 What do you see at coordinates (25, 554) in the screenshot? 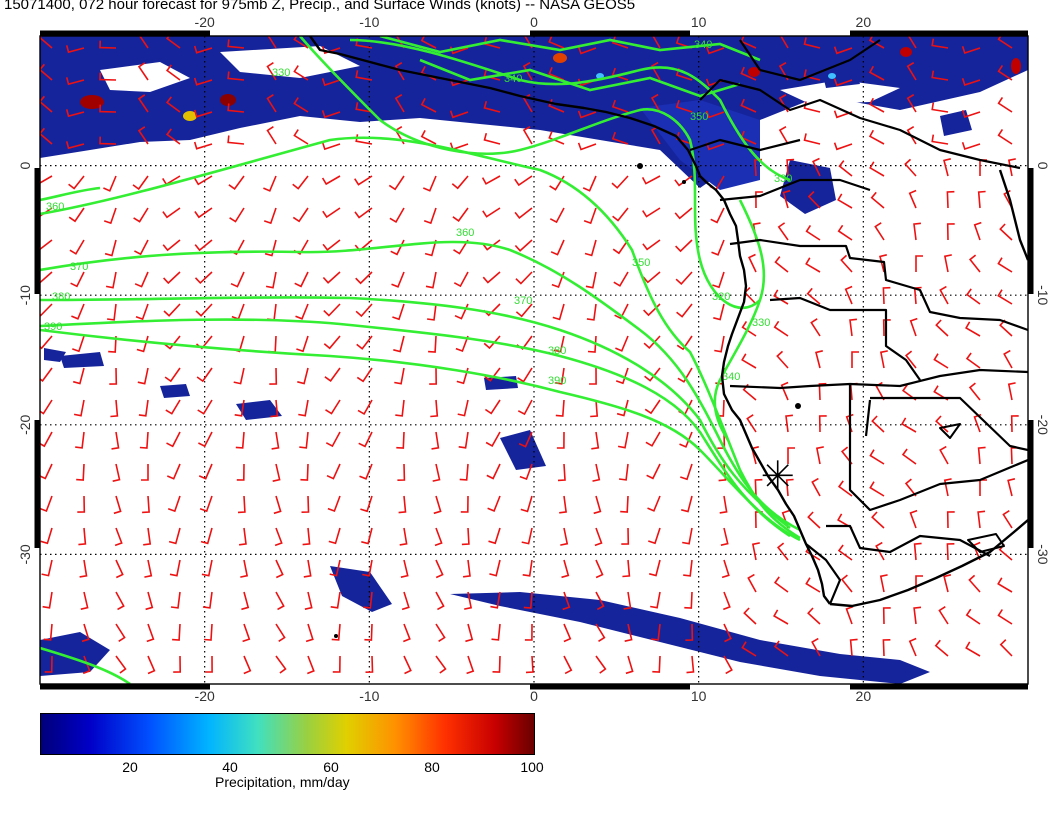
I see `lat-tick-label: -30` at bounding box center [25, 554].